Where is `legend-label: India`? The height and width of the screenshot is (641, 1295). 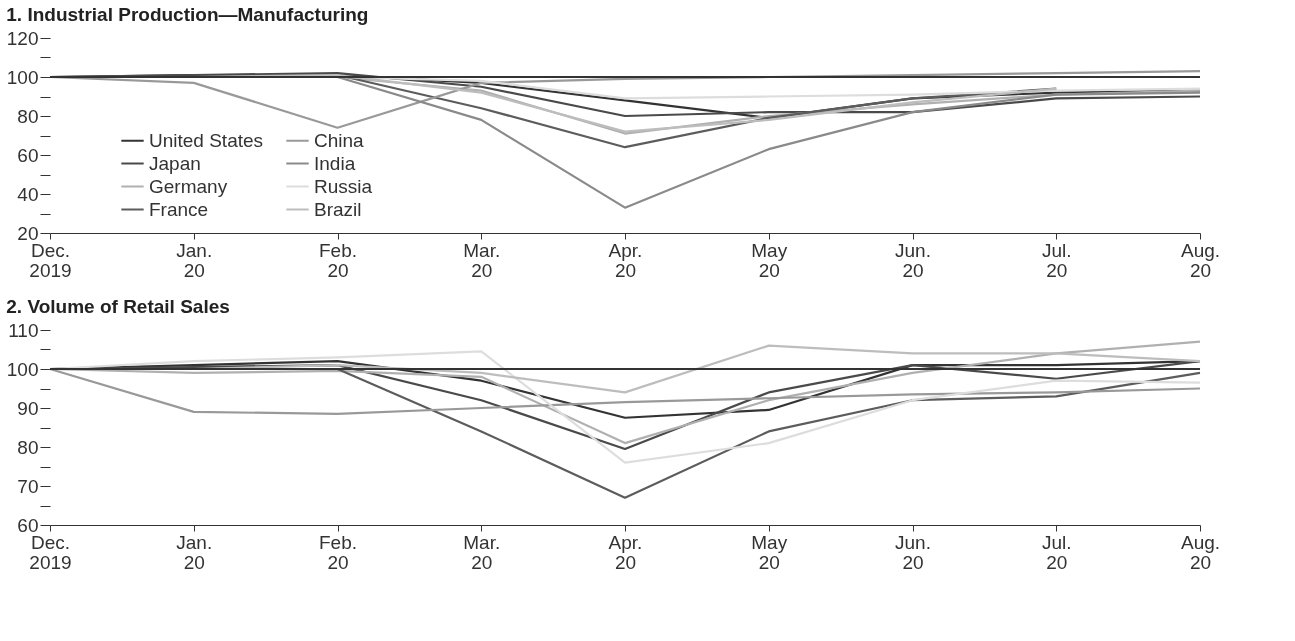
legend-label: India is located at coordinates (335, 163).